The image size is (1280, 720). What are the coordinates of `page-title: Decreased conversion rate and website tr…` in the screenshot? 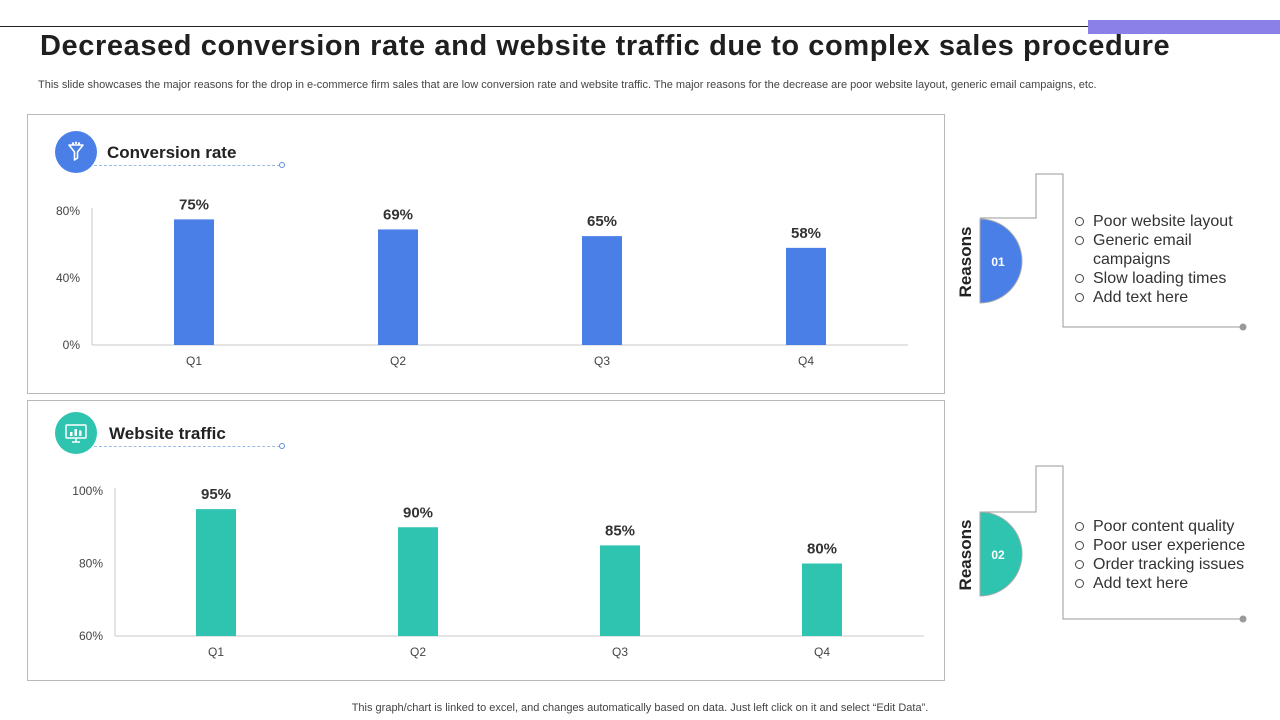 It's located at (605, 46).